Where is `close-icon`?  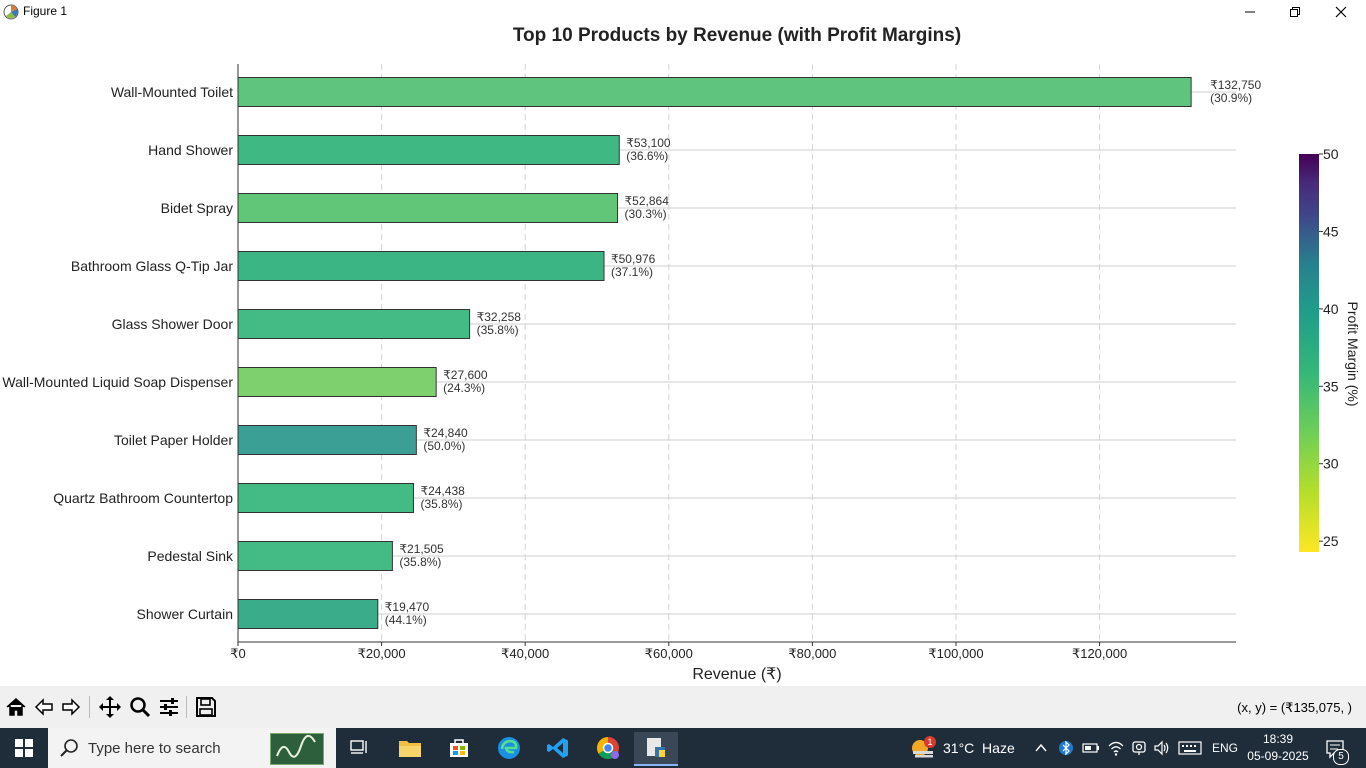
close-icon is located at coordinates (1341, 12).